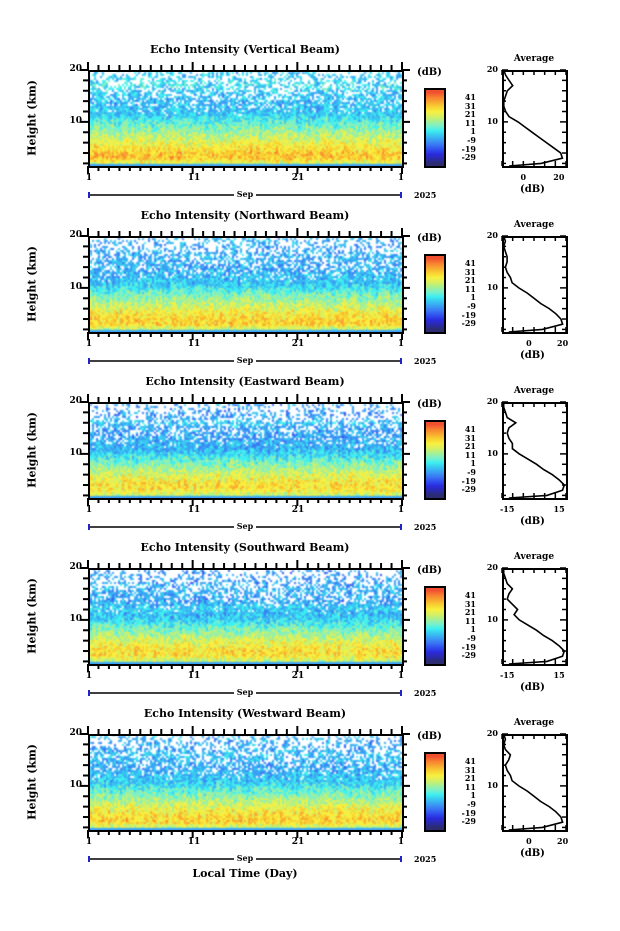 This screenshot has width=620, height=931. What do you see at coordinates (245, 547) in the screenshot?
I see `panel-title: Echo Intensity (Southward Beam)` at bounding box center [245, 547].